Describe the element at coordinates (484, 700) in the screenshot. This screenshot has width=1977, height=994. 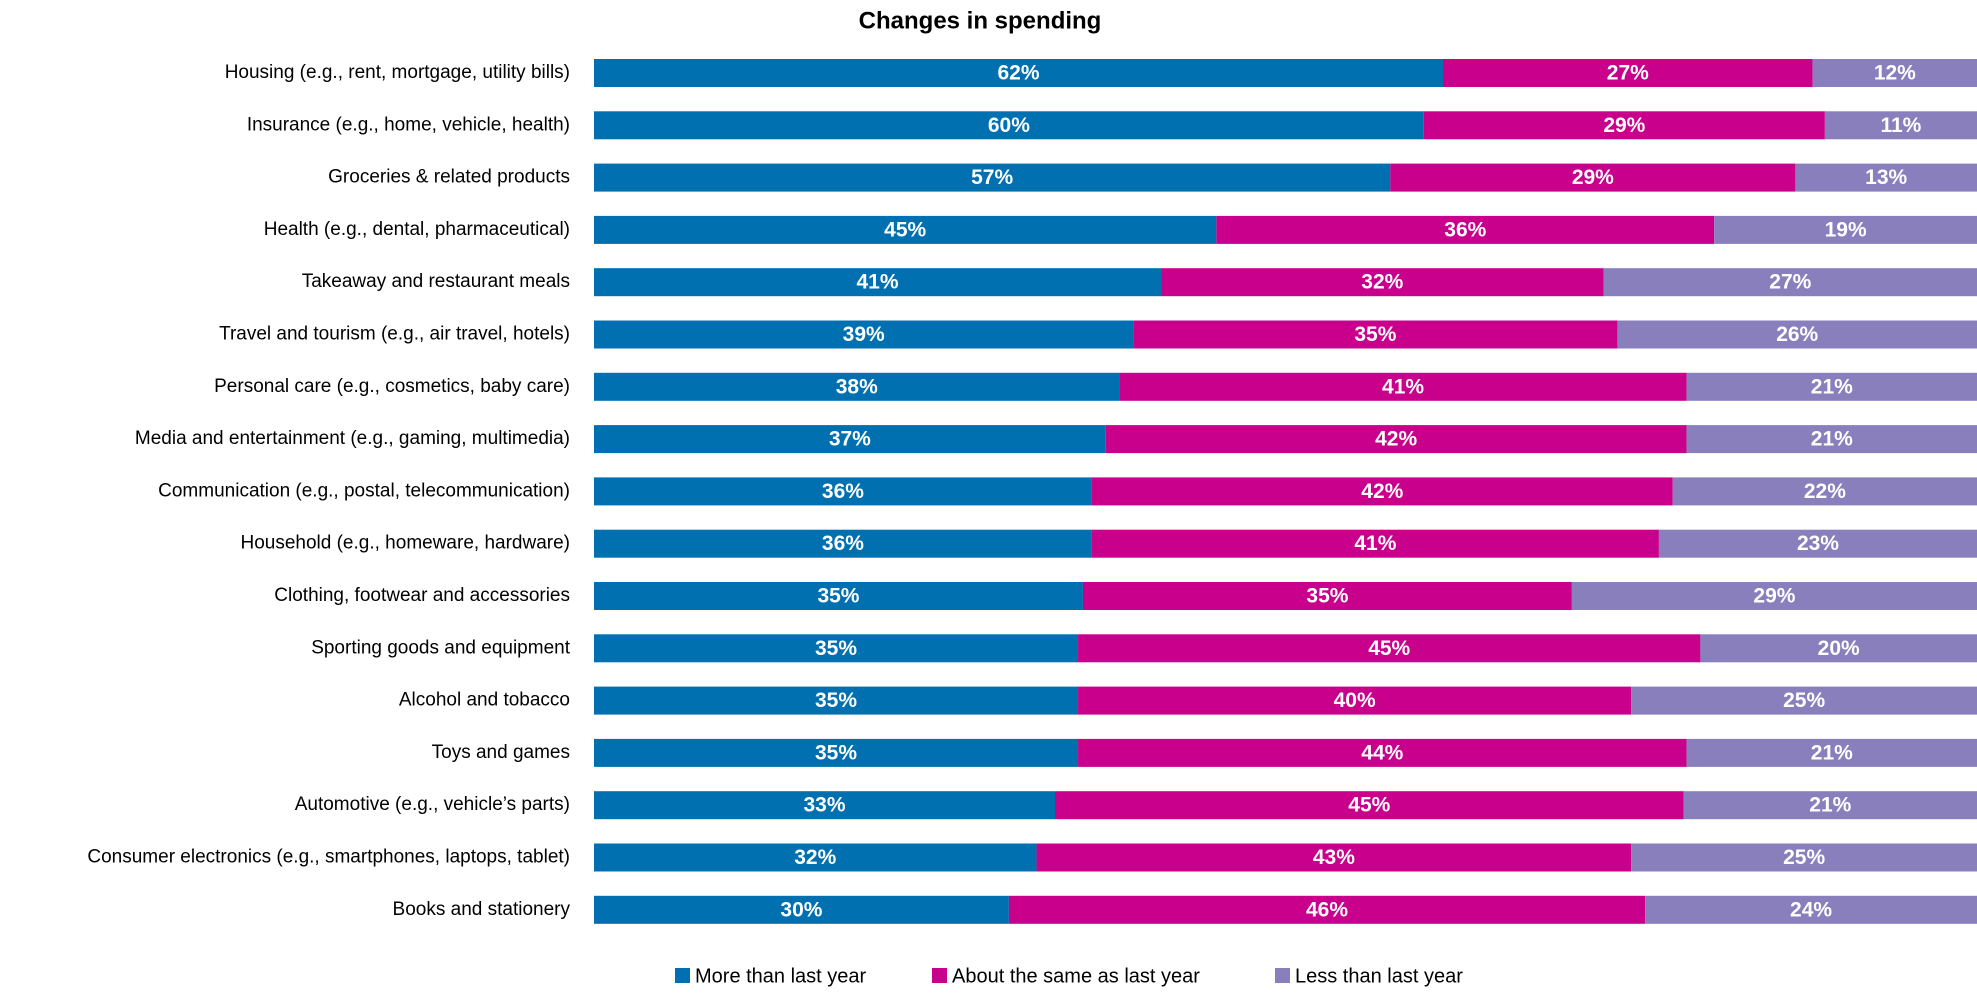
I see `category-label: Alcohol and tobacco` at that location.